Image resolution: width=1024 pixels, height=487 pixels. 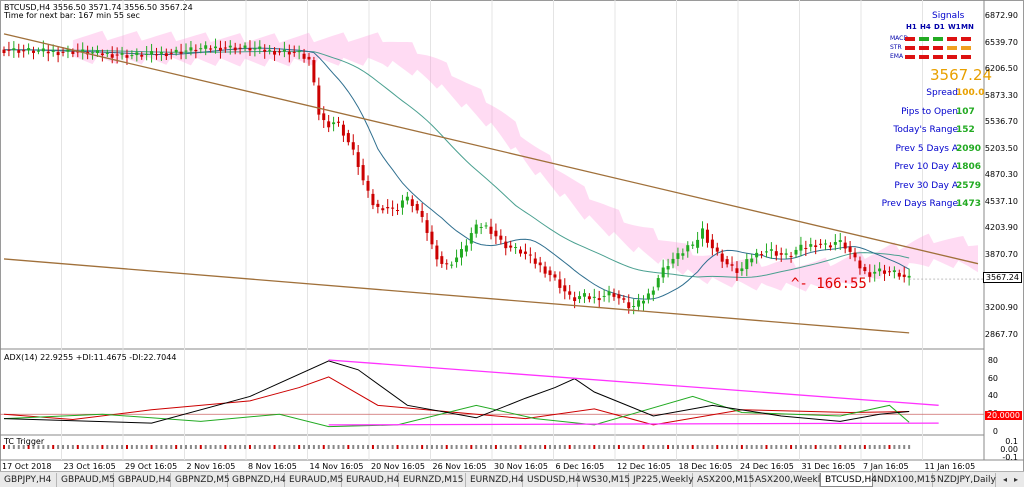 What do you see at coordinates (370, 480) in the screenshot?
I see `chart-tab: EURAUD,H4` at bounding box center [370, 480].